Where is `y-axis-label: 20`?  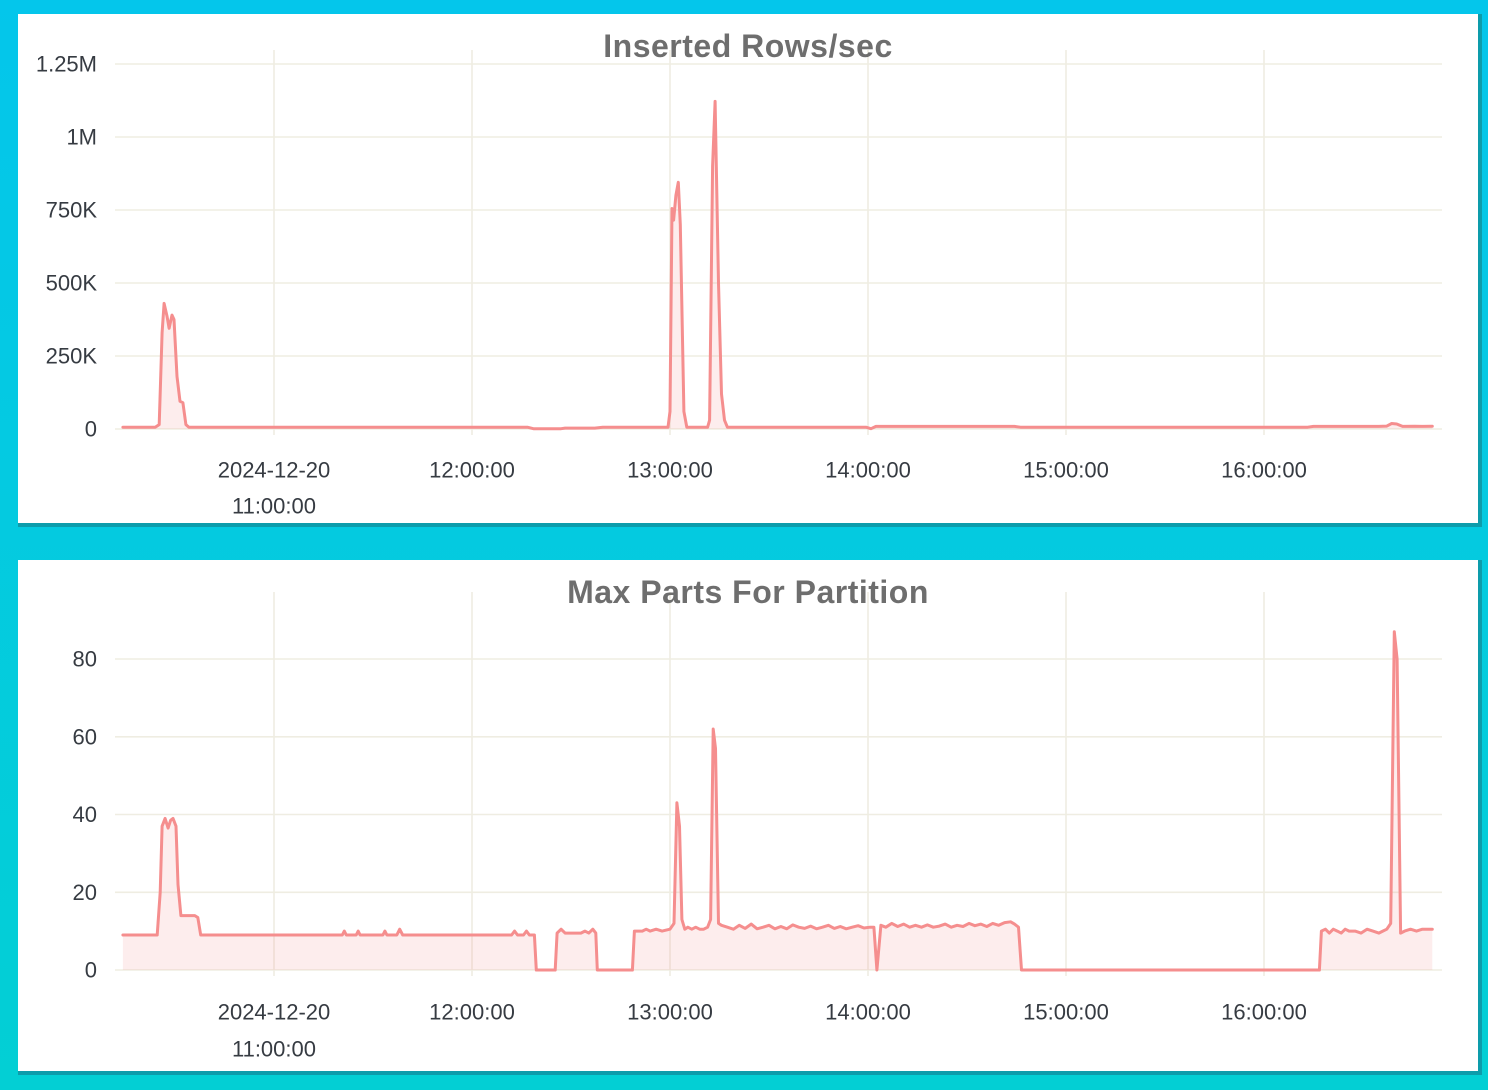 y-axis-label: 20 is located at coordinates (85, 892).